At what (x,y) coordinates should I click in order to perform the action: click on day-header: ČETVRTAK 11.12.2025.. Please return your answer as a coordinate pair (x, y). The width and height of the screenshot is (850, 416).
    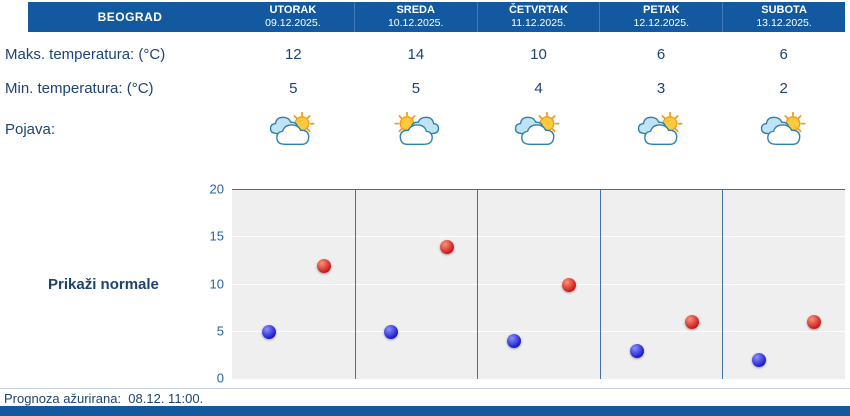
    Looking at the image, I should click on (538, 17).